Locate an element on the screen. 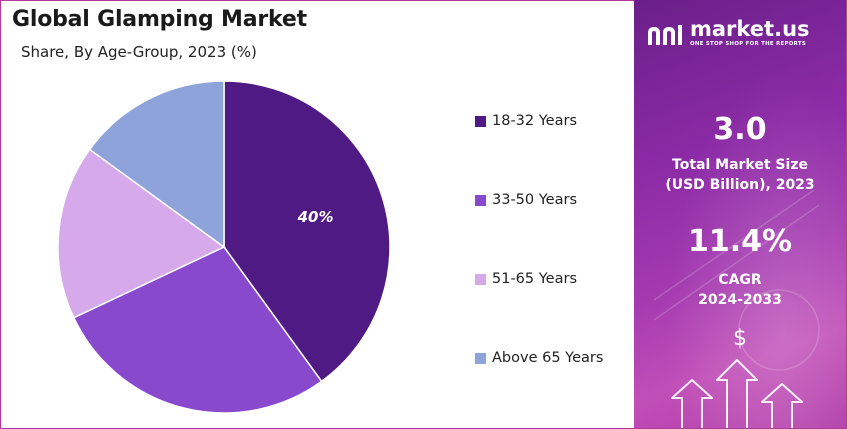 The image size is (847, 429). legend-item: 18-32 Years is located at coordinates (526, 121).